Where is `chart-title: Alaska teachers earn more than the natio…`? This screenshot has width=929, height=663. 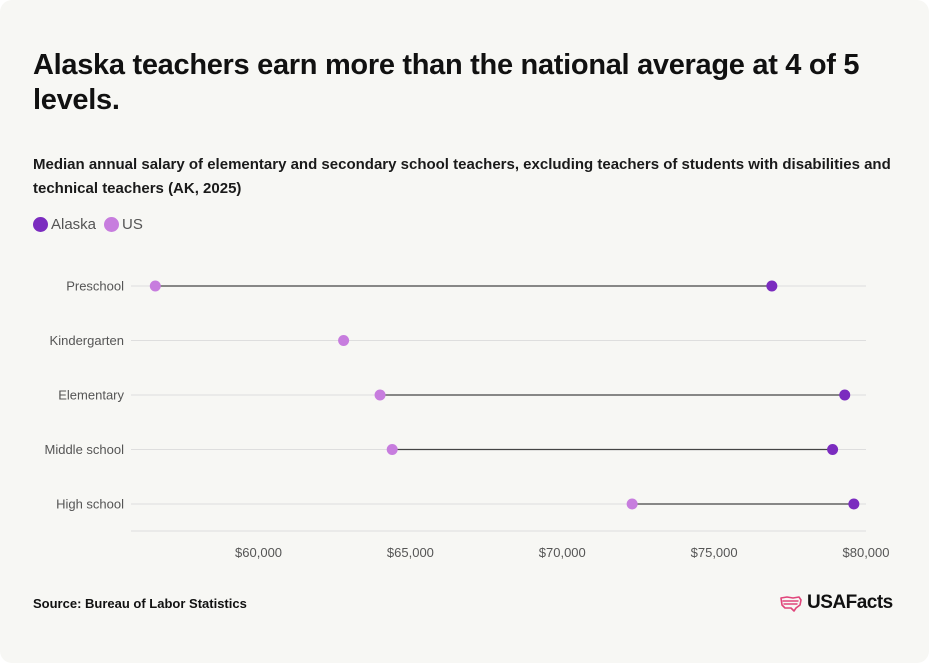
chart-title: Alaska teachers earn more than the natio… is located at coordinates (446, 82).